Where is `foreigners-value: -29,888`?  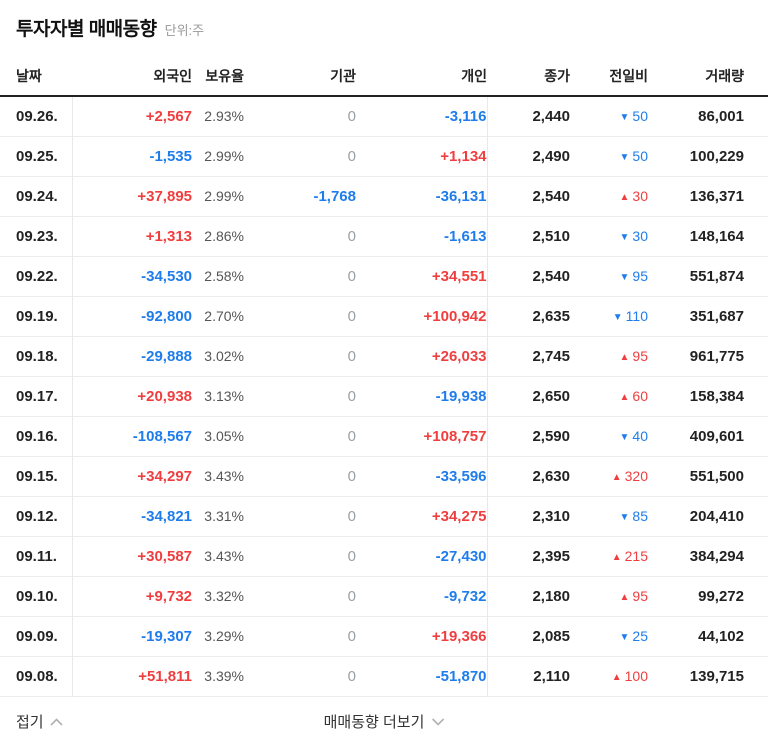 foreigners-value: -29,888 is located at coordinates (131, 356).